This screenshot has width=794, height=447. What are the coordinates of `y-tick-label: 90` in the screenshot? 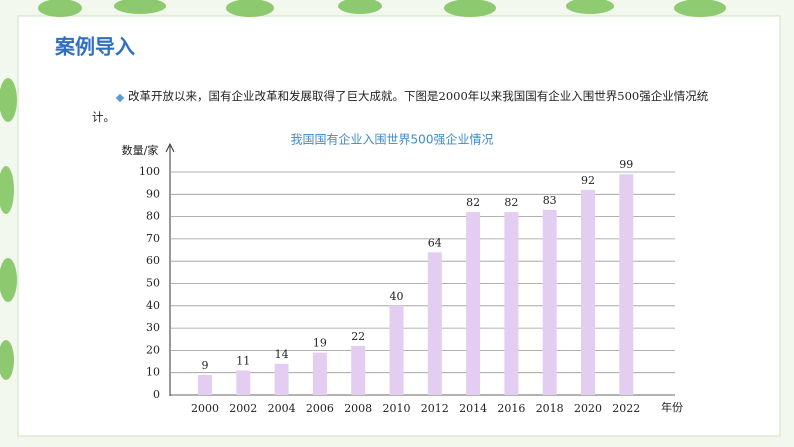 It's located at (153, 193).